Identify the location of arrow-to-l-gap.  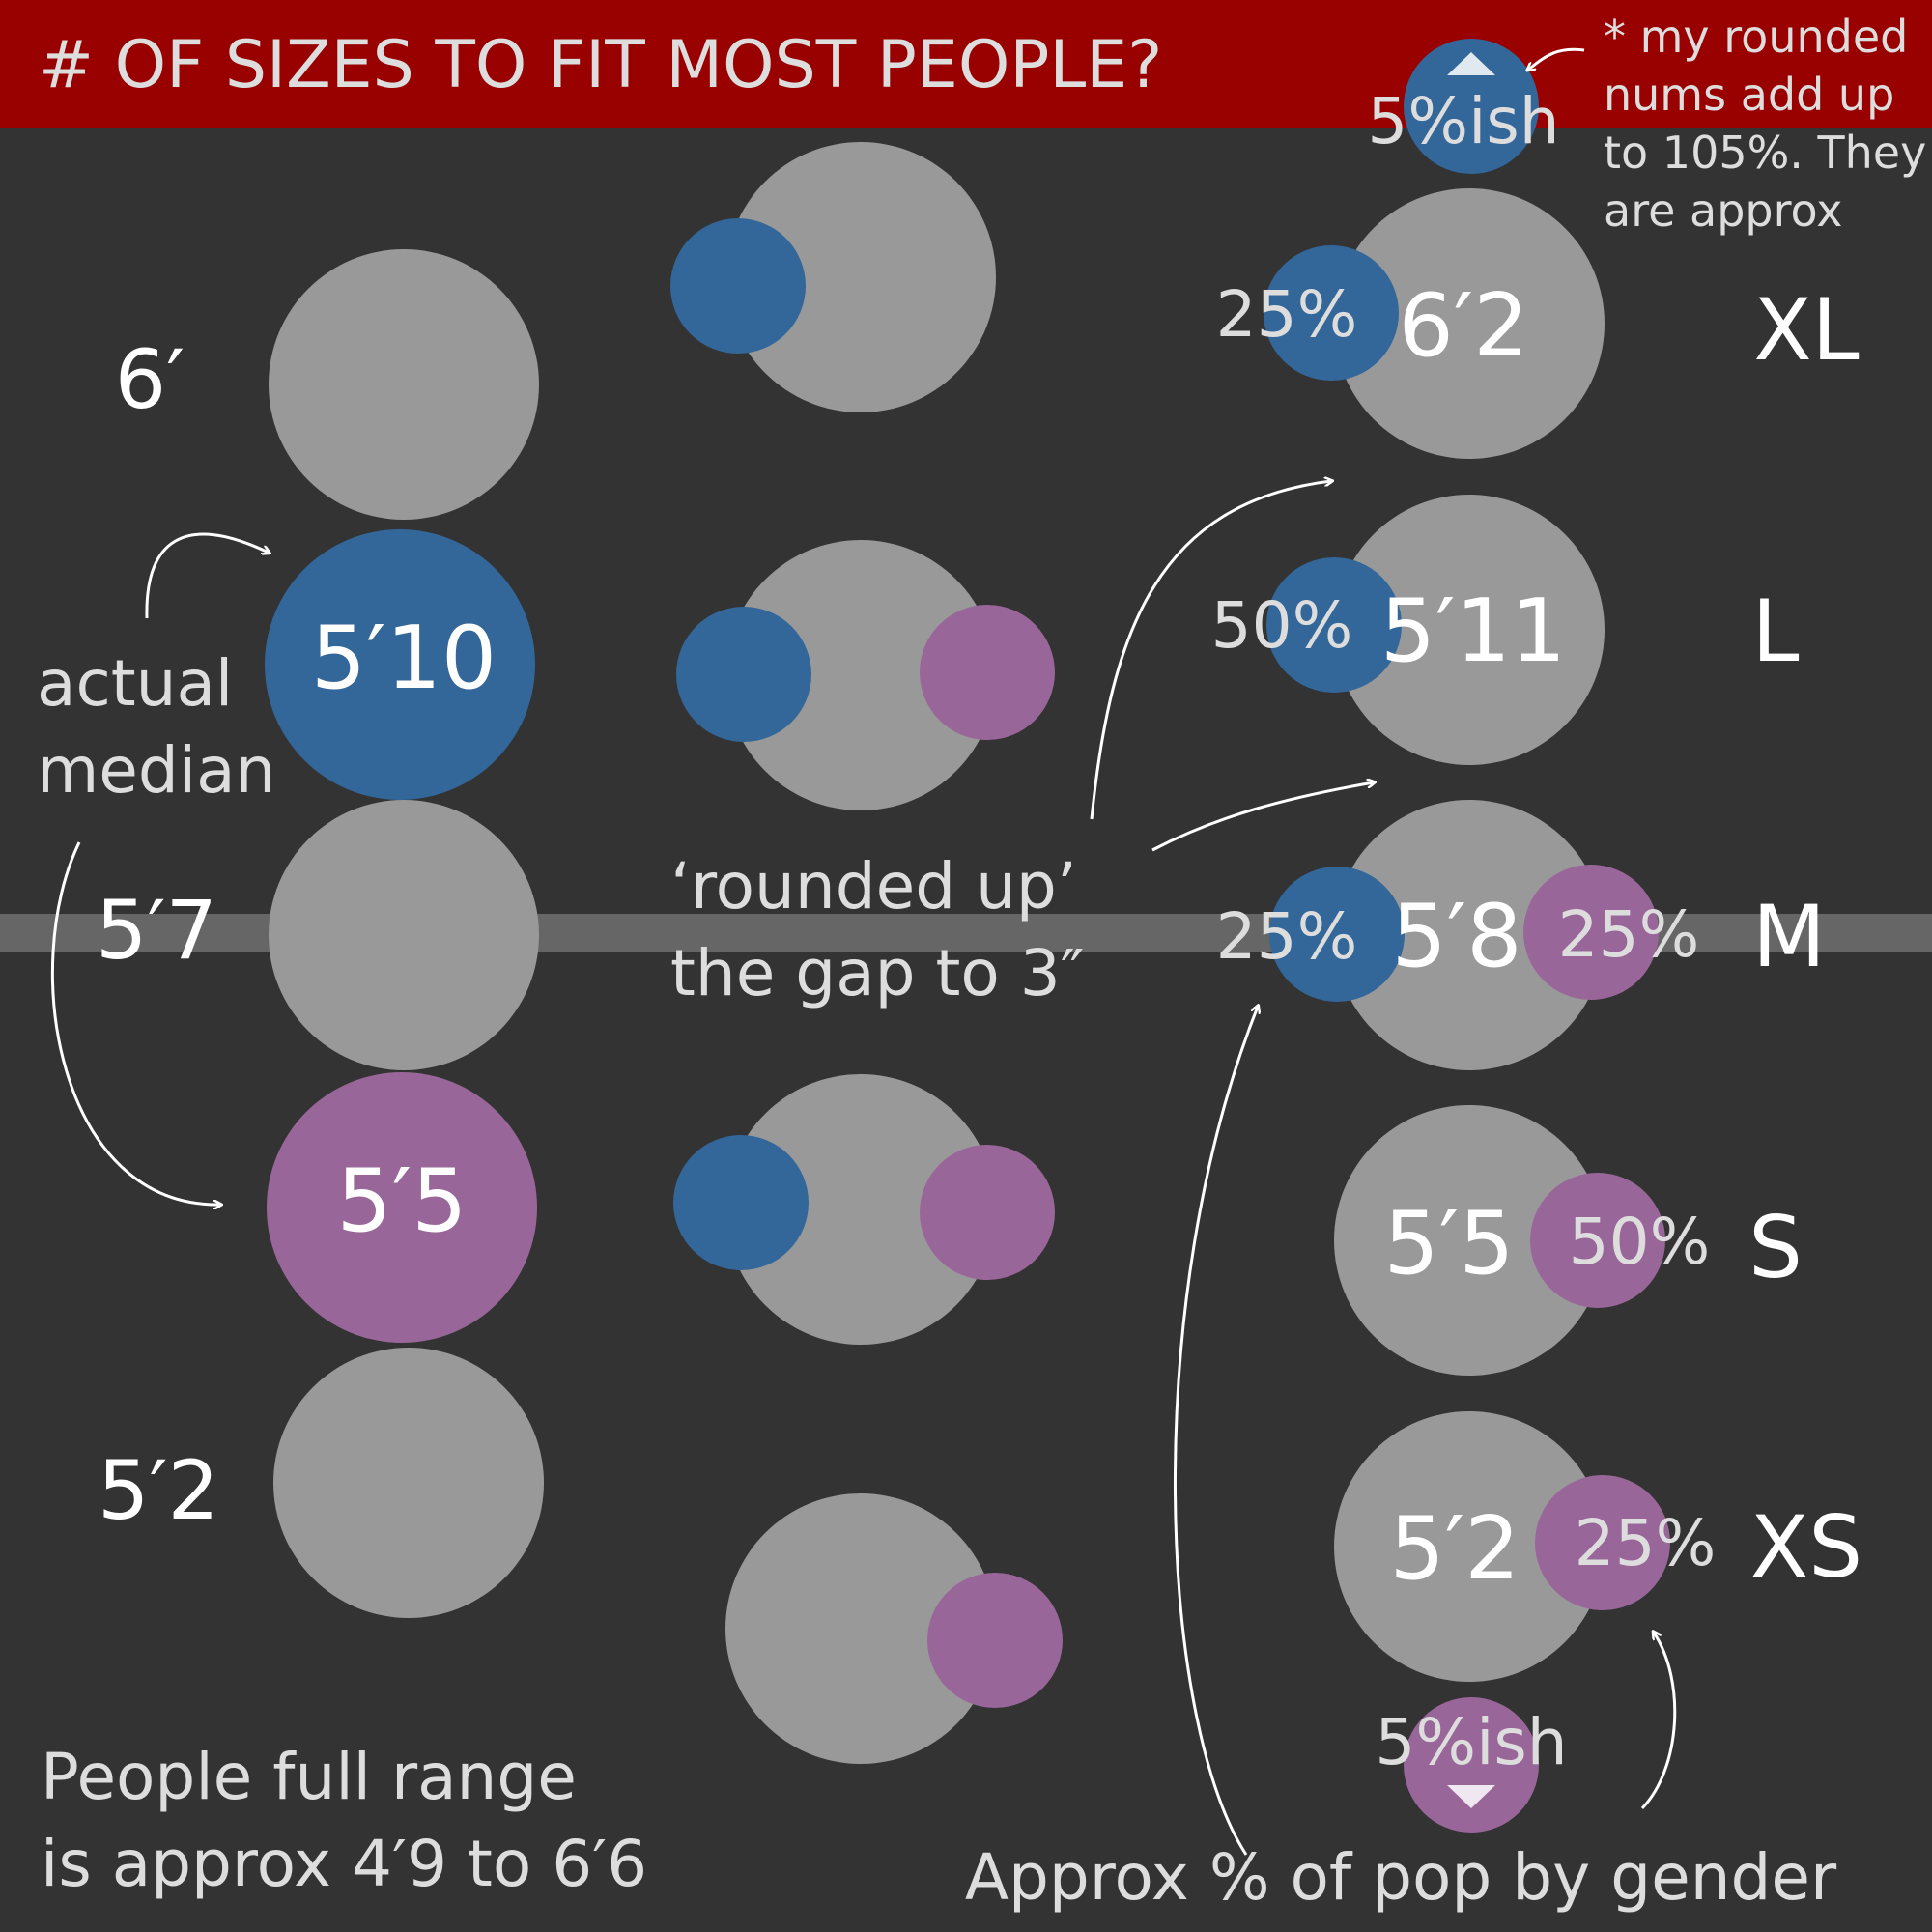
(1262, 817).